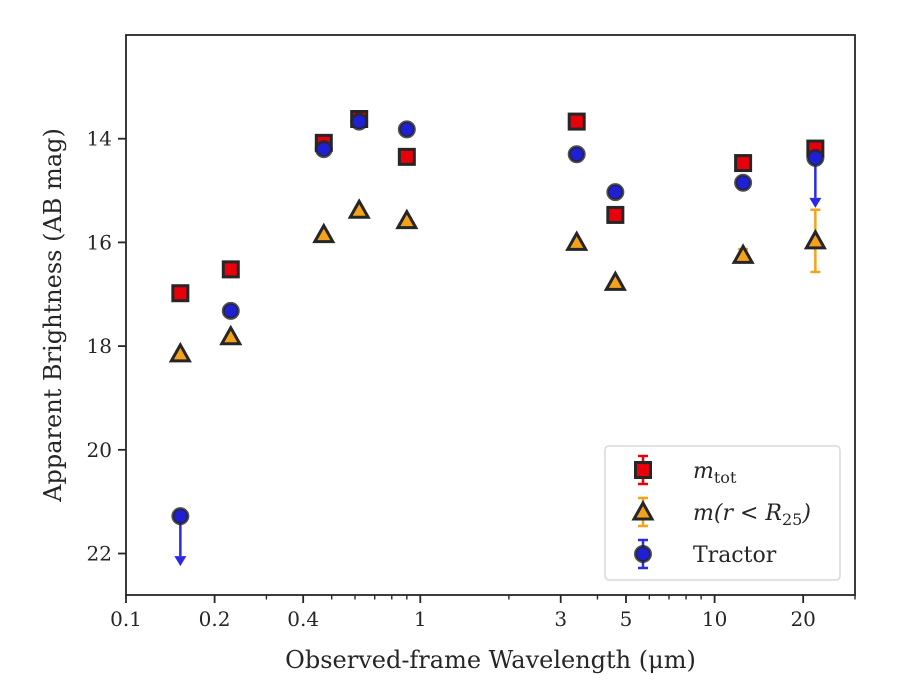 This screenshot has width=900, height=700. What do you see at coordinates (643, 470) in the screenshot?
I see `legend-marker-square` at bounding box center [643, 470].